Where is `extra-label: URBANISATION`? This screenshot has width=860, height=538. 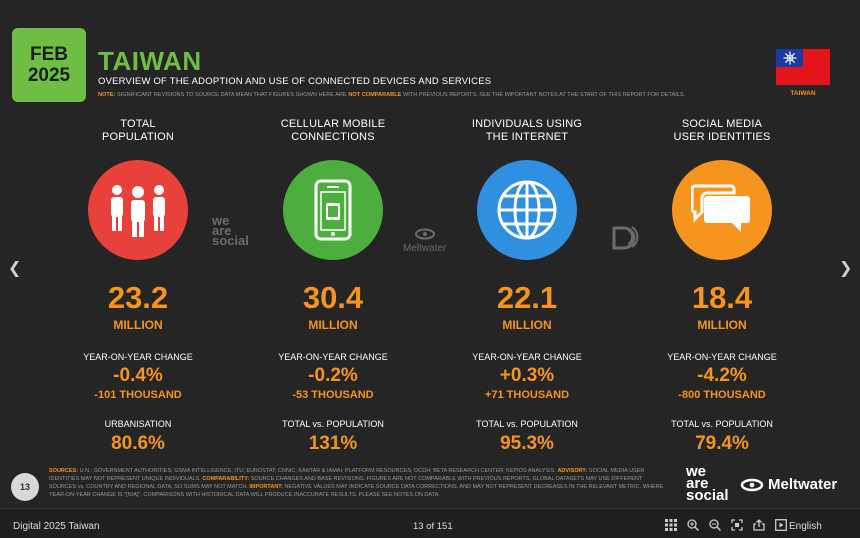
extra-label: URBANISATION is located at coordinates (138, 424).